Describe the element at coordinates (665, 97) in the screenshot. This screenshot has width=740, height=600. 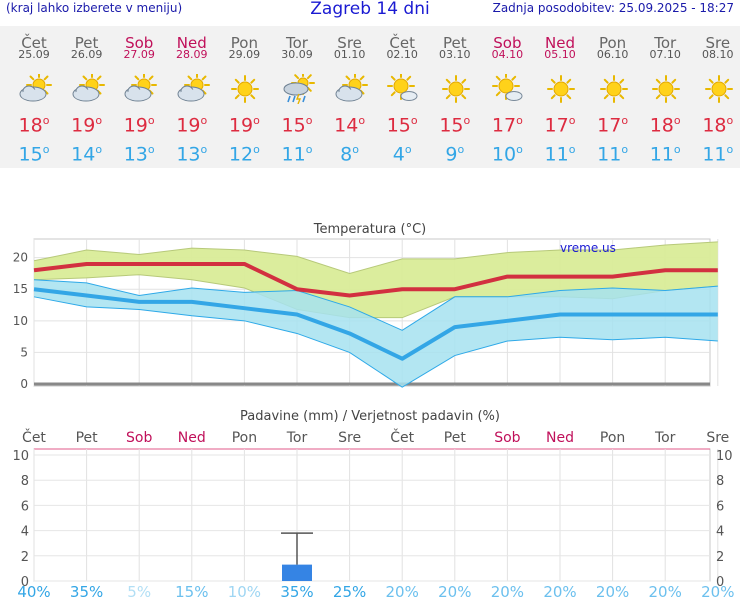
I see `day-column: Tor 07.10 18o 11o` at that location.